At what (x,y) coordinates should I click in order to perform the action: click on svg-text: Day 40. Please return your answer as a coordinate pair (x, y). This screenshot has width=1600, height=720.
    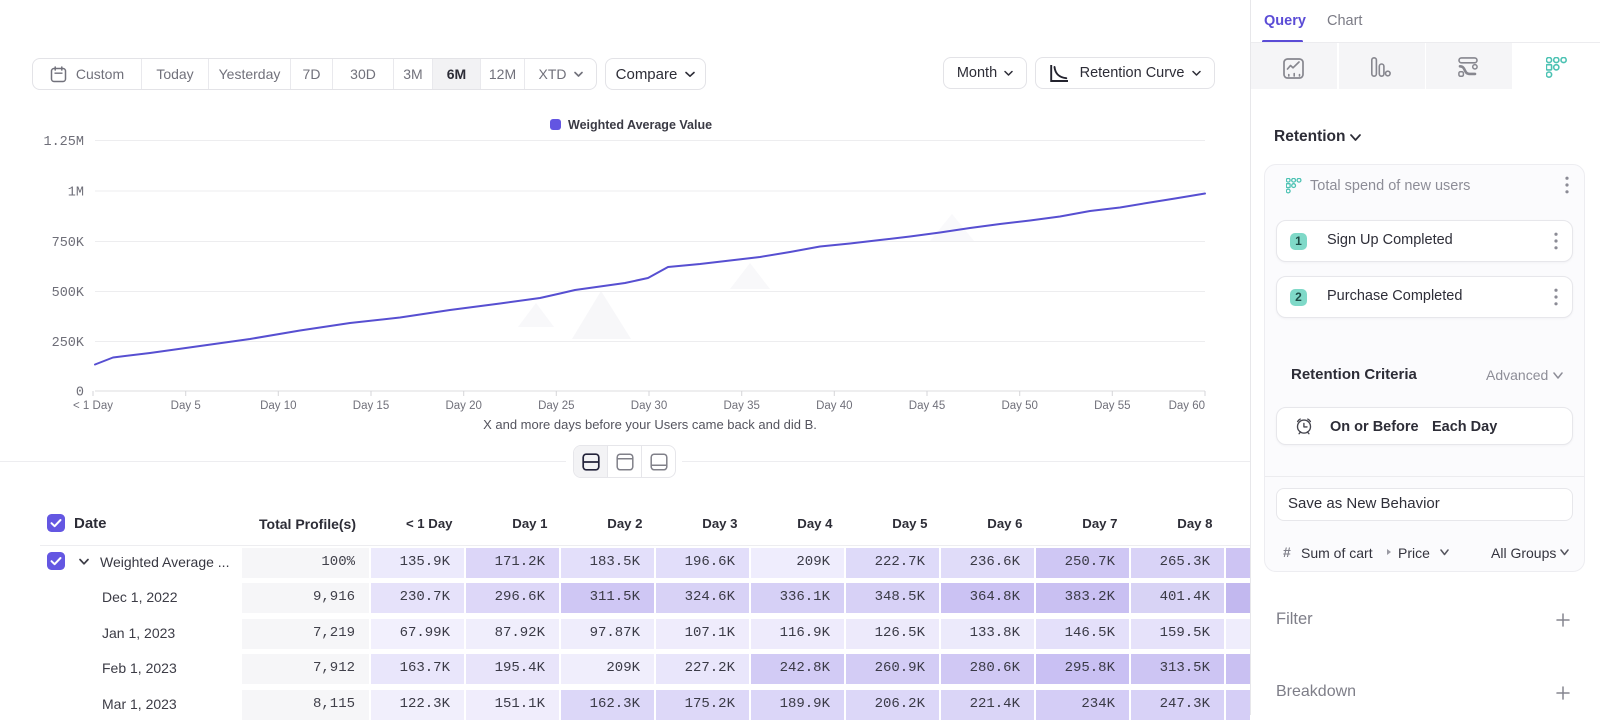
    Looking at the image, I should click on (834, 406).